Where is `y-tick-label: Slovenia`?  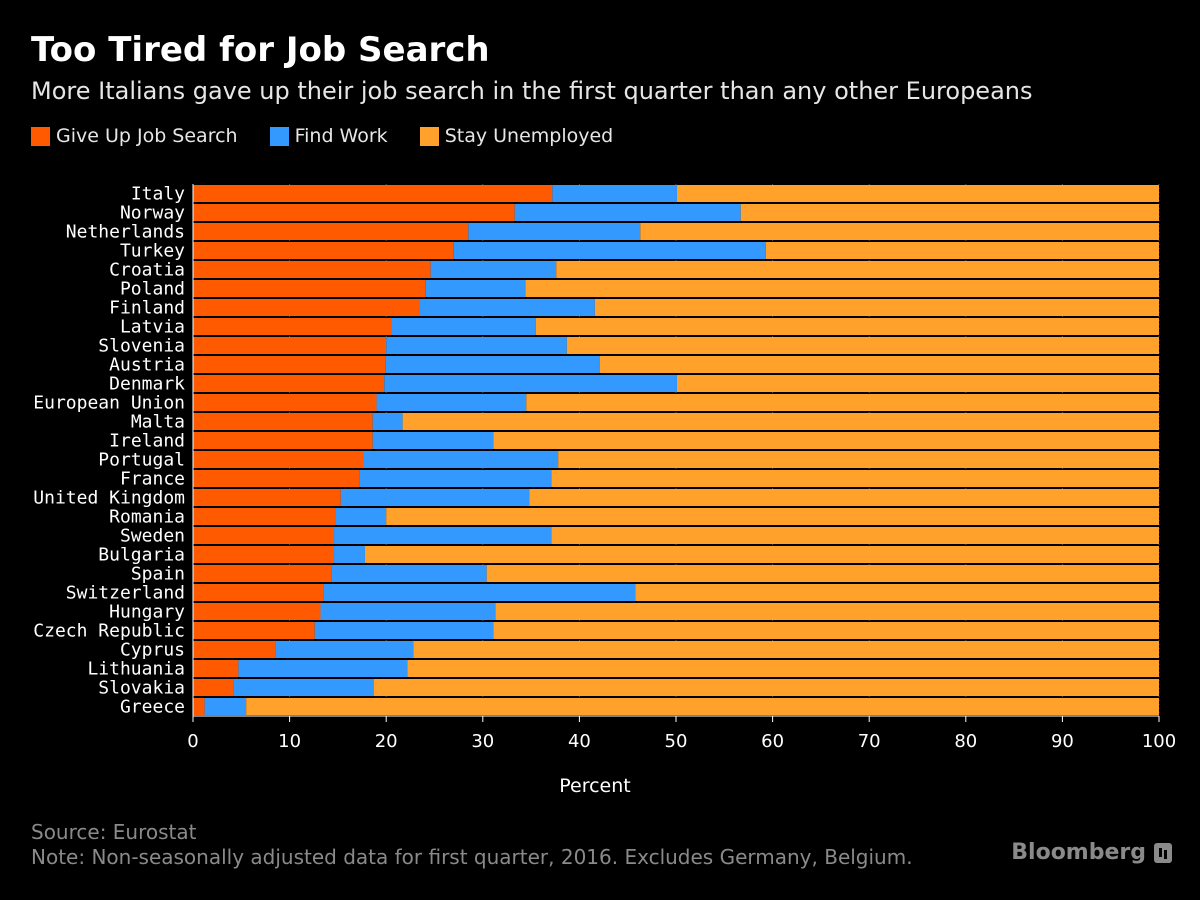
y-tick-label: Slovenia is located at coordinates (141, 346).